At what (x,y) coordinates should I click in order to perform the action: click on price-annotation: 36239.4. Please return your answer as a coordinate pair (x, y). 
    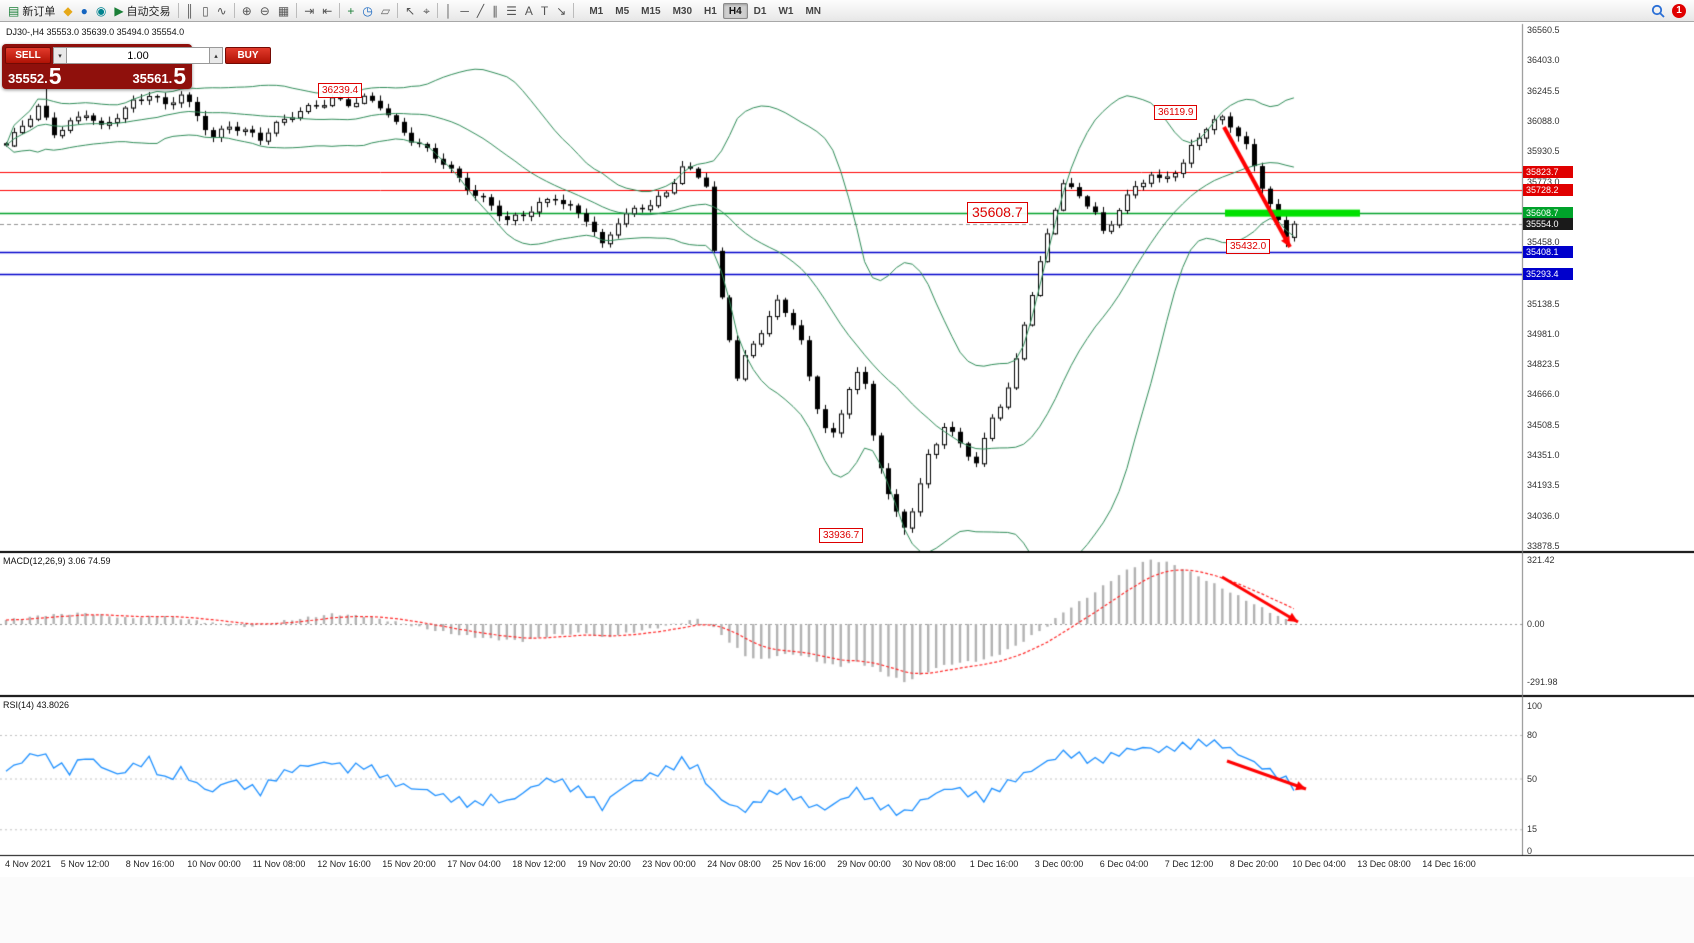
    Looking at the image, I should click on (340, 90).